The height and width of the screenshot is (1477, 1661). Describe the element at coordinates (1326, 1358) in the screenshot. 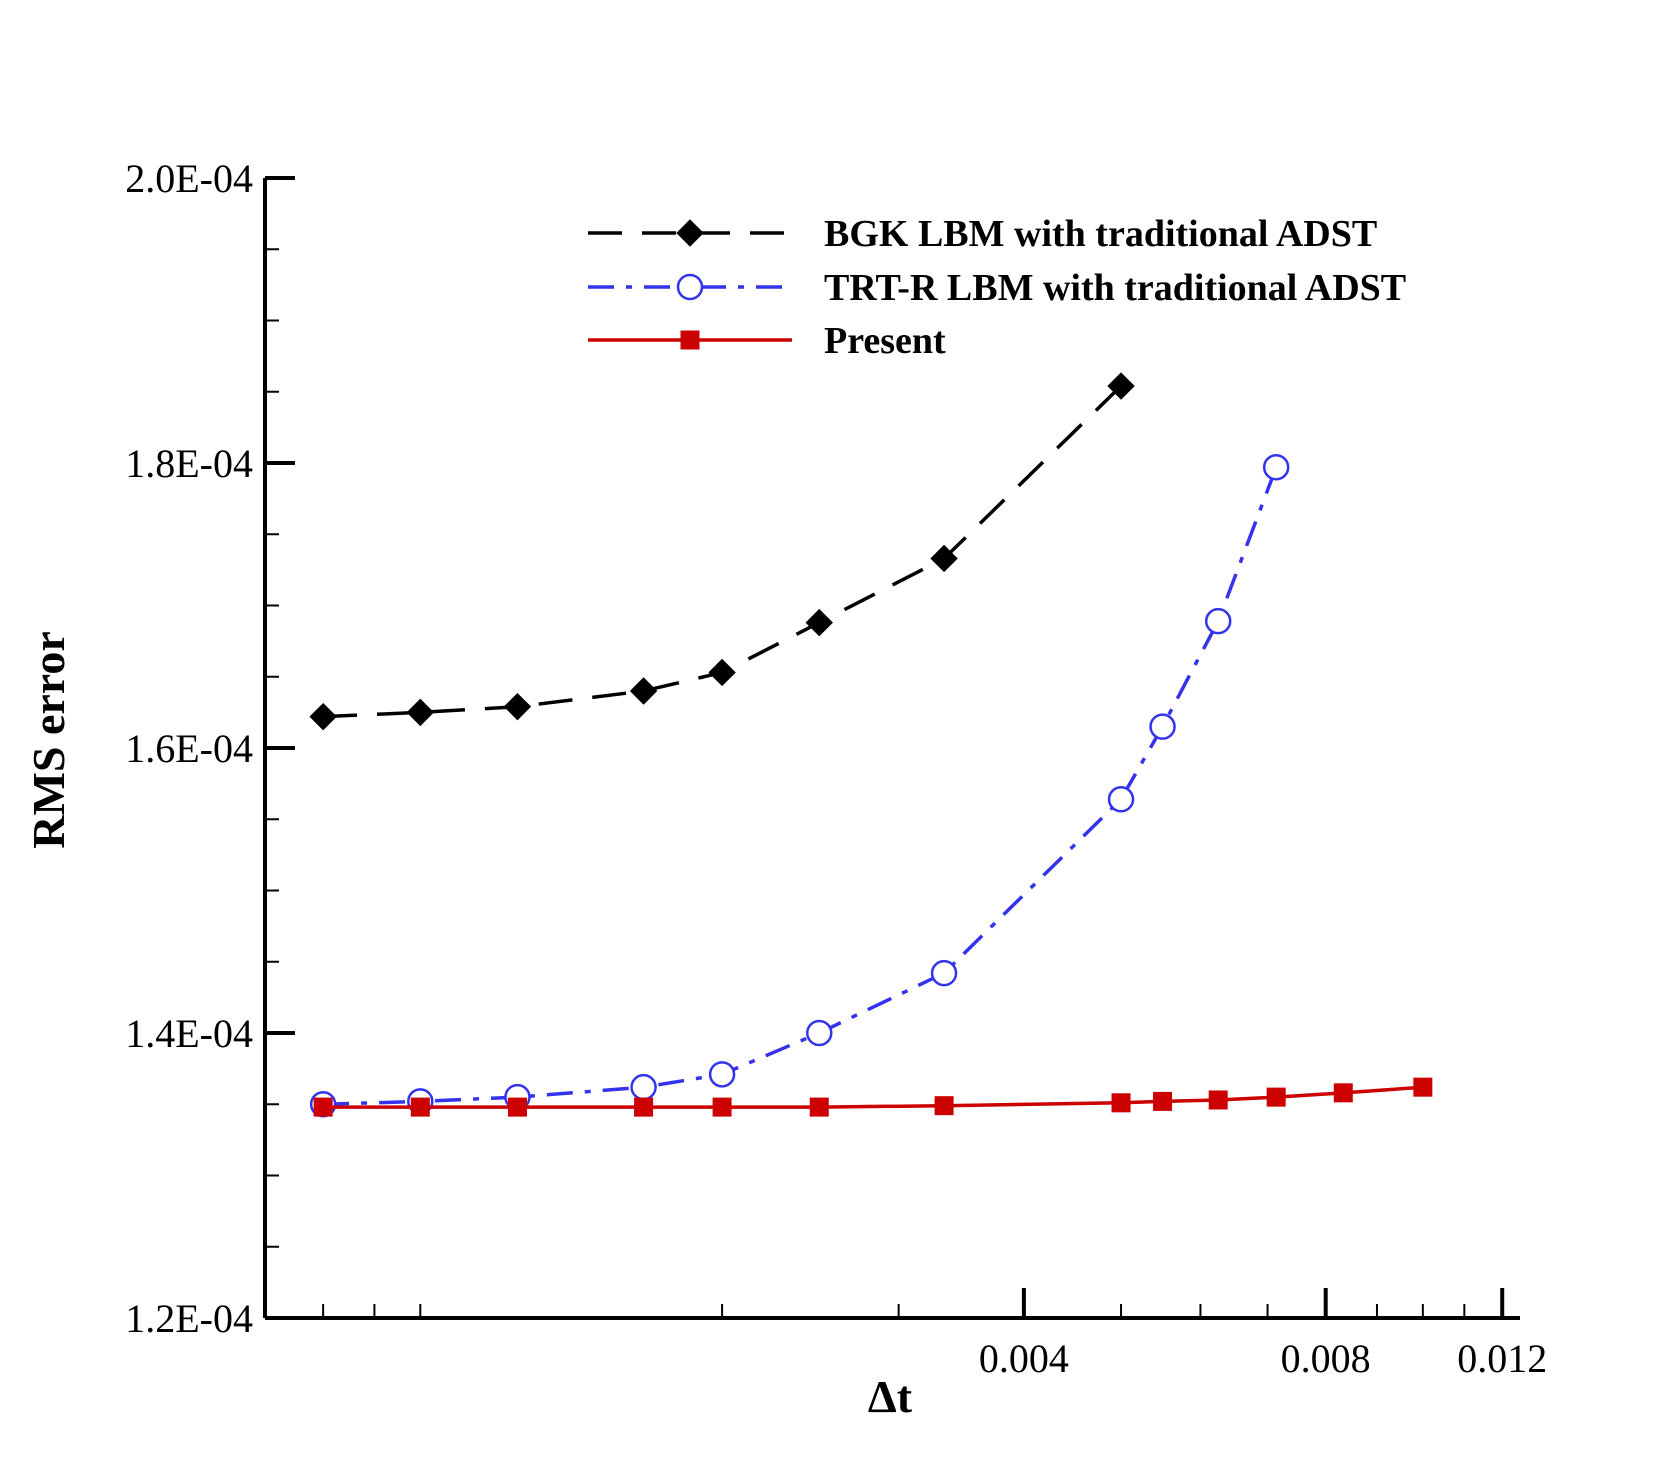

I see `x-tick-label: 0.008` at that location.